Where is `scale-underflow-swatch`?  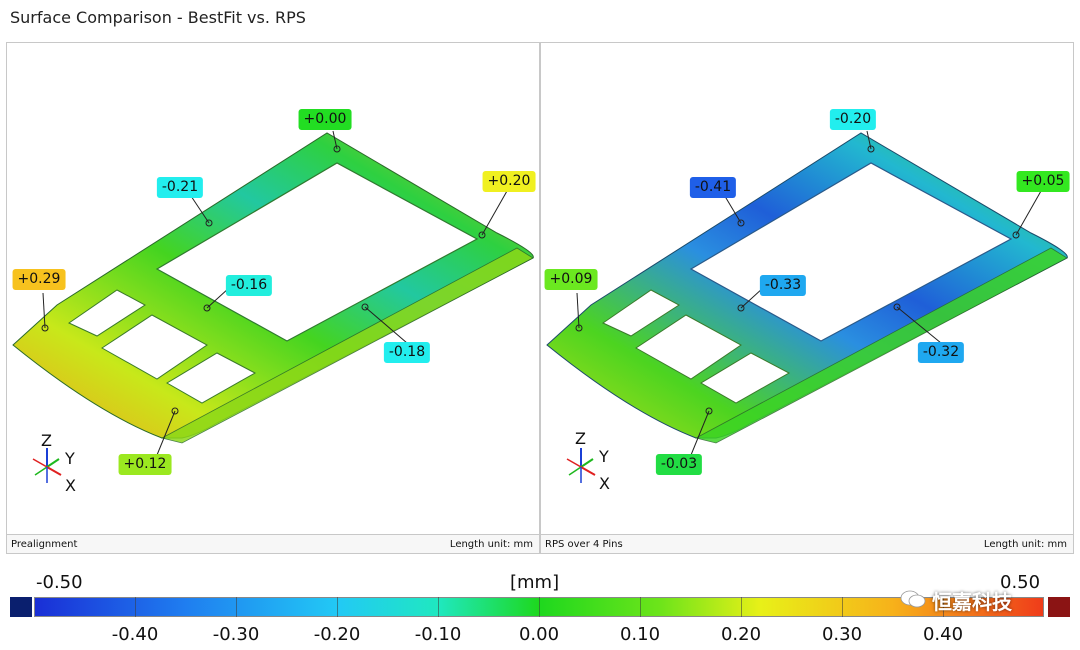
scale-underflow-swatch is located at coordinates (21, 607).